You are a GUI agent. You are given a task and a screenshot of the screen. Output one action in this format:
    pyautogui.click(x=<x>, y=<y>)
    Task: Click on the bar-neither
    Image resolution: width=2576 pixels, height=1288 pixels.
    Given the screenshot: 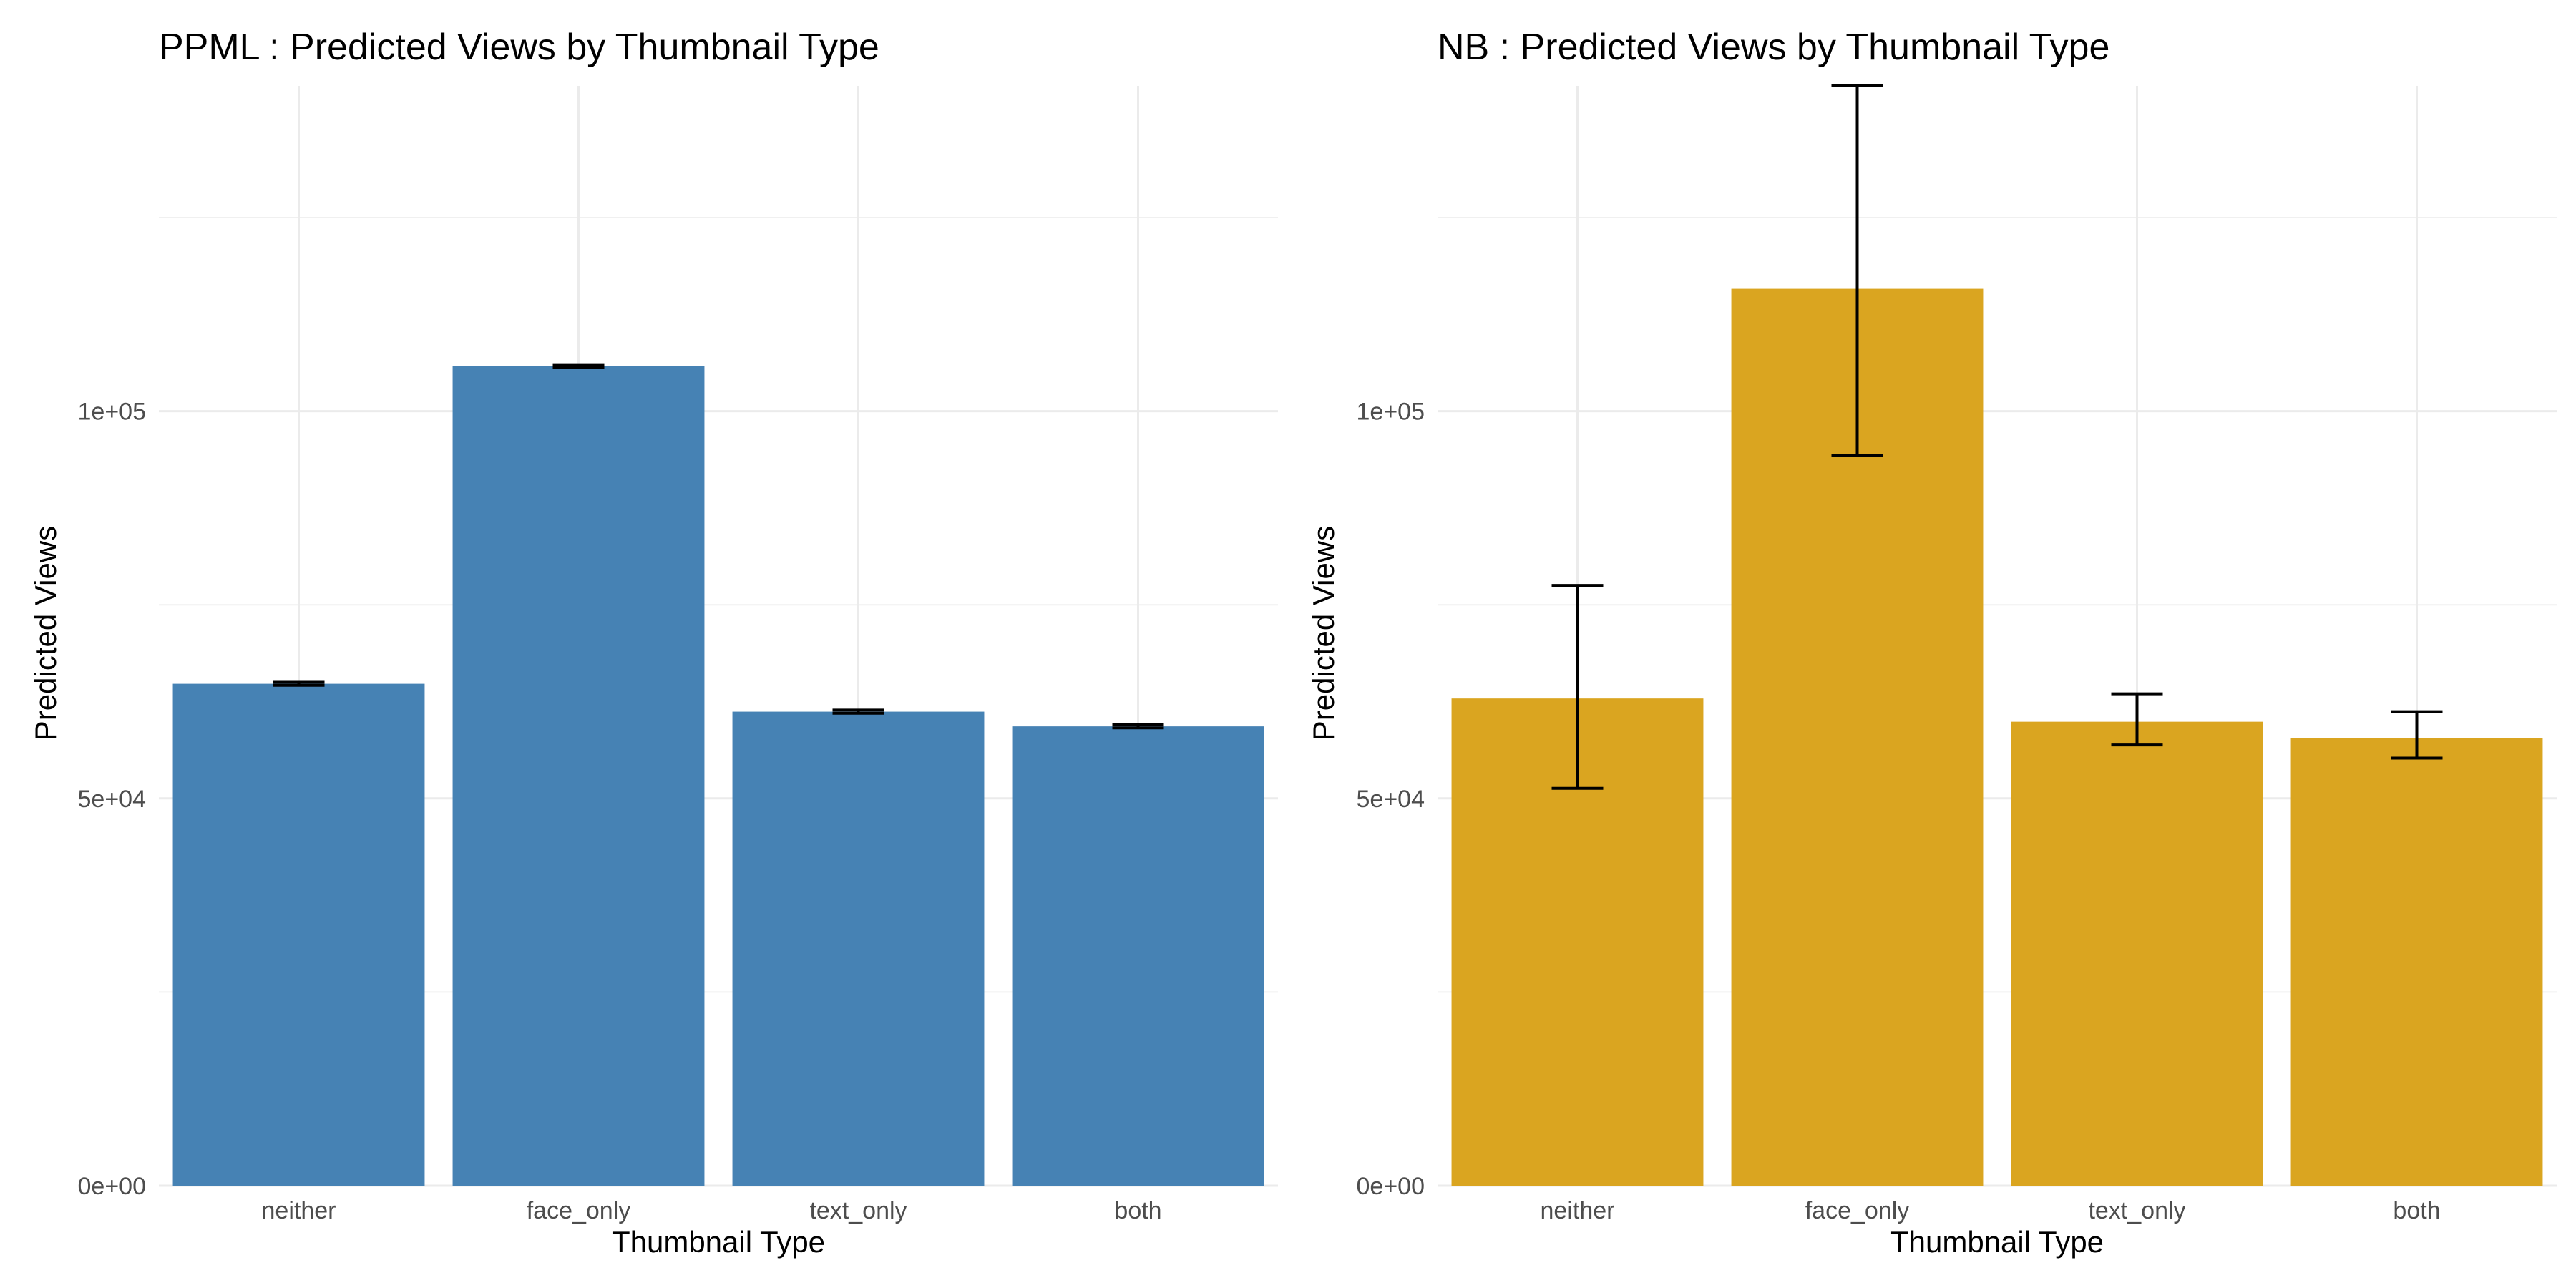 What is the action you would take?
    pyautogui.click(x=298, y=934)
    